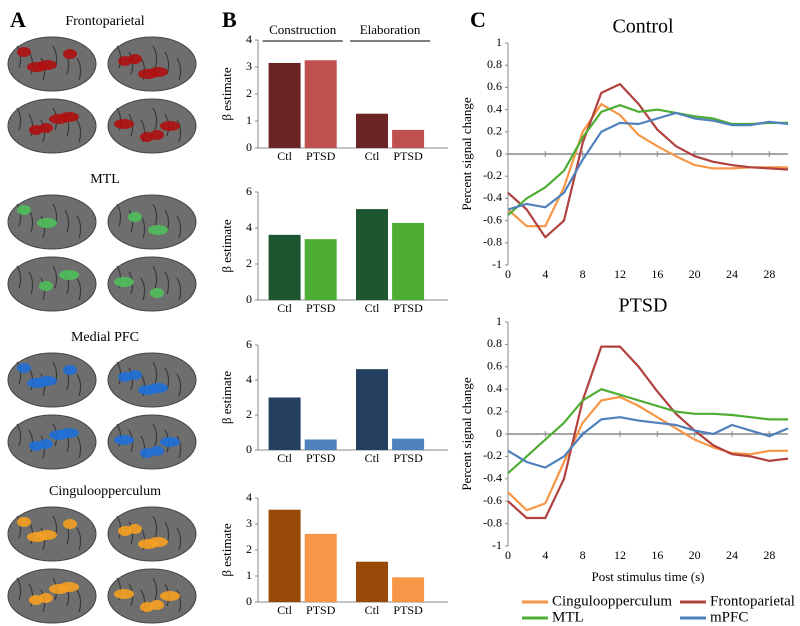  Describe the element at coordinates (492, 522) in the screenshot. I see `y-tick-label: -0.8` at that location.